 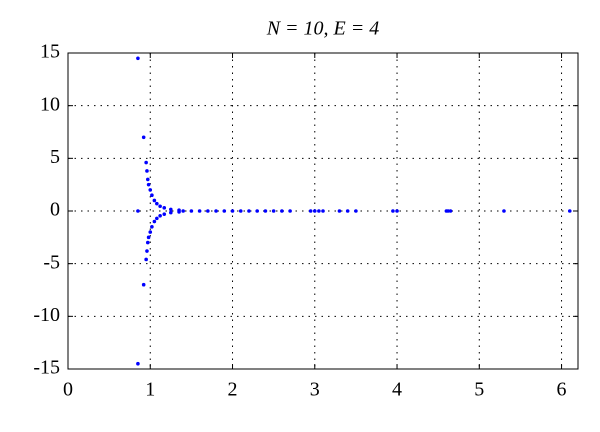 I want to click on y-tick-label: -10, so click(x=46, y=315).